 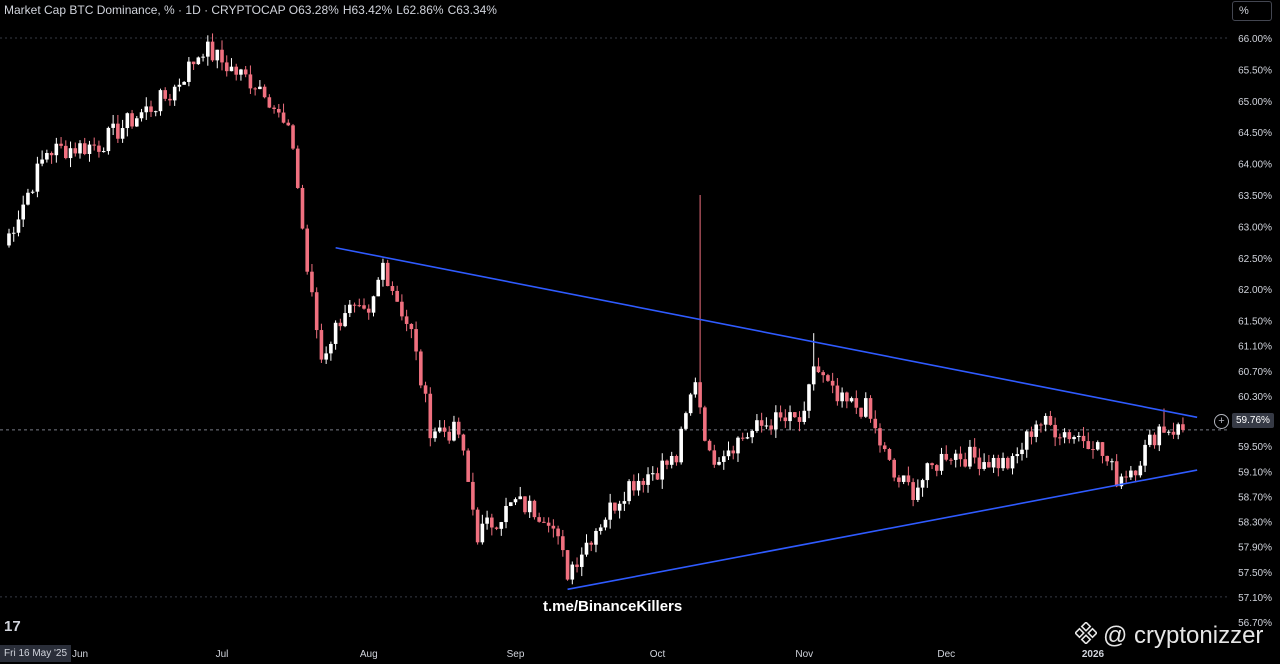 What do you see at coordinates (588, 654) in the screenshot?
I see `x-axis: Jun Jul Aug Sep Oct Nov Dec 2026` at bounding box center [588, 654].